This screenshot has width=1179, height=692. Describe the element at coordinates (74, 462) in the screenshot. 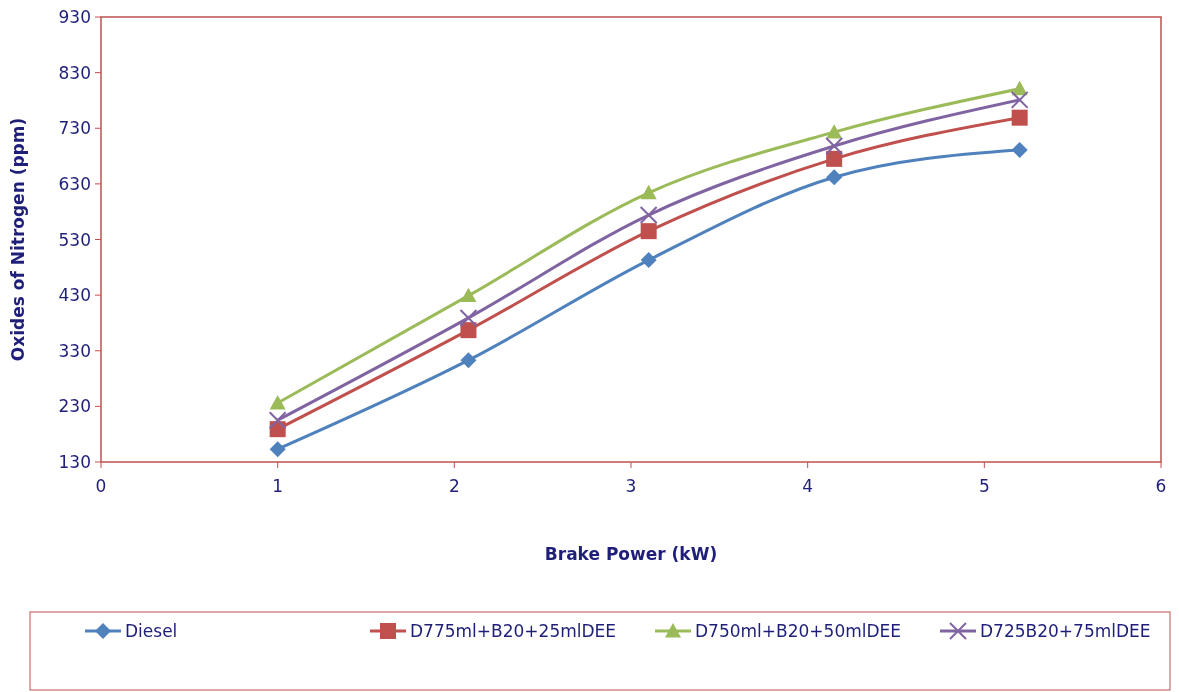

I see `y-tick-label: 130` at that location.